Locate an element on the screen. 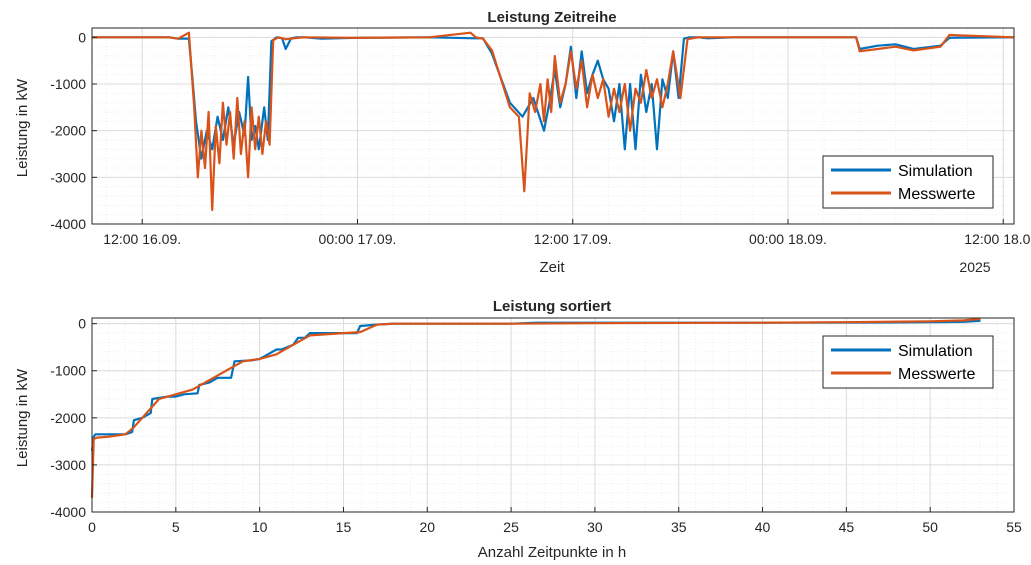  sorted-x-label: Anzahl Zeitpunkte in h is located at coordinates (552, 552).